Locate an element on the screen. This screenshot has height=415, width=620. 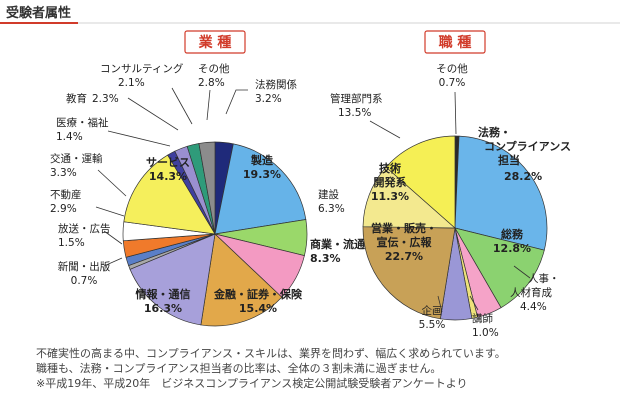
pie-slice-管理部門系 is located at coordinates (420, 182).